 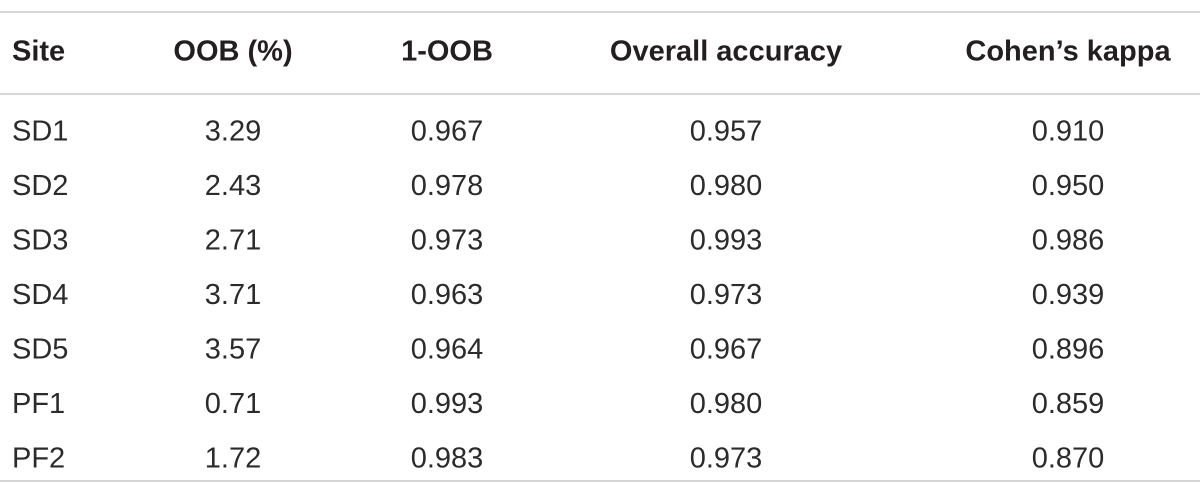 What do you see at coordinates (233, 132) in the screenshot?
I see `cell: 3.29` at bounding box center [233, 132].